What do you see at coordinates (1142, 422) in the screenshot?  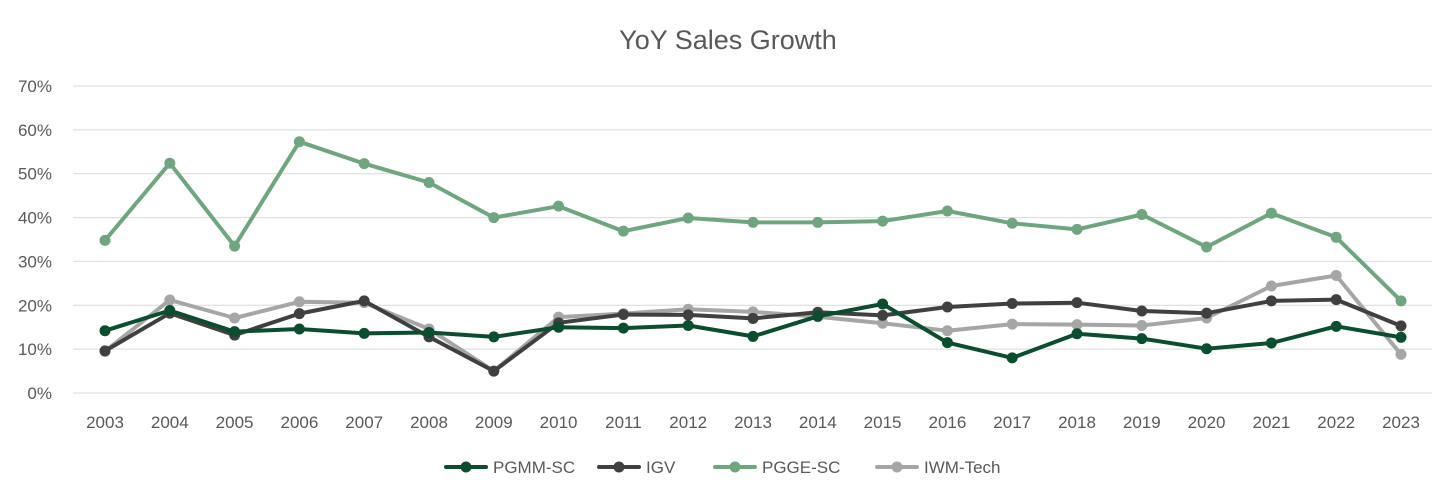 I see `x-tick-label: 2019` at bounding box center [1142, 422].